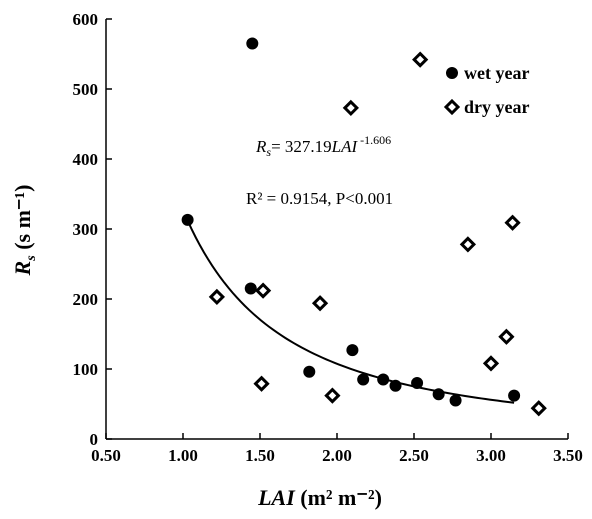 Image resolution: width=592 pixels, height=519 pixels. What do you see at coordinates (86, 369) in the screenshot?
I see `y-tick-label: 100` at bounding box center [86, 369].